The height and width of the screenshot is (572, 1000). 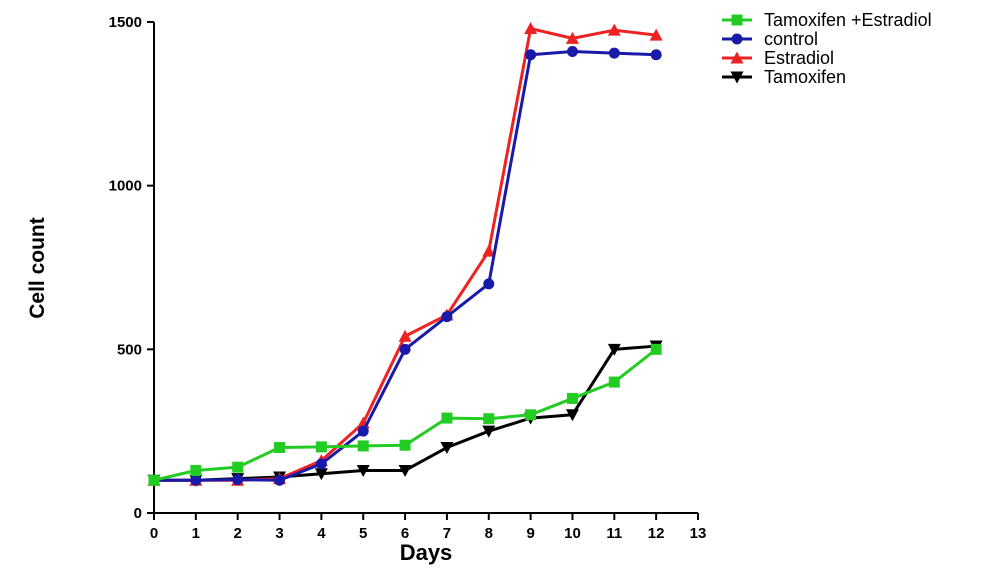 What do you see at coordinates (447, 533) in the screenshot?
I see `x-tick-label: 7` at bounding box center [447, 533].